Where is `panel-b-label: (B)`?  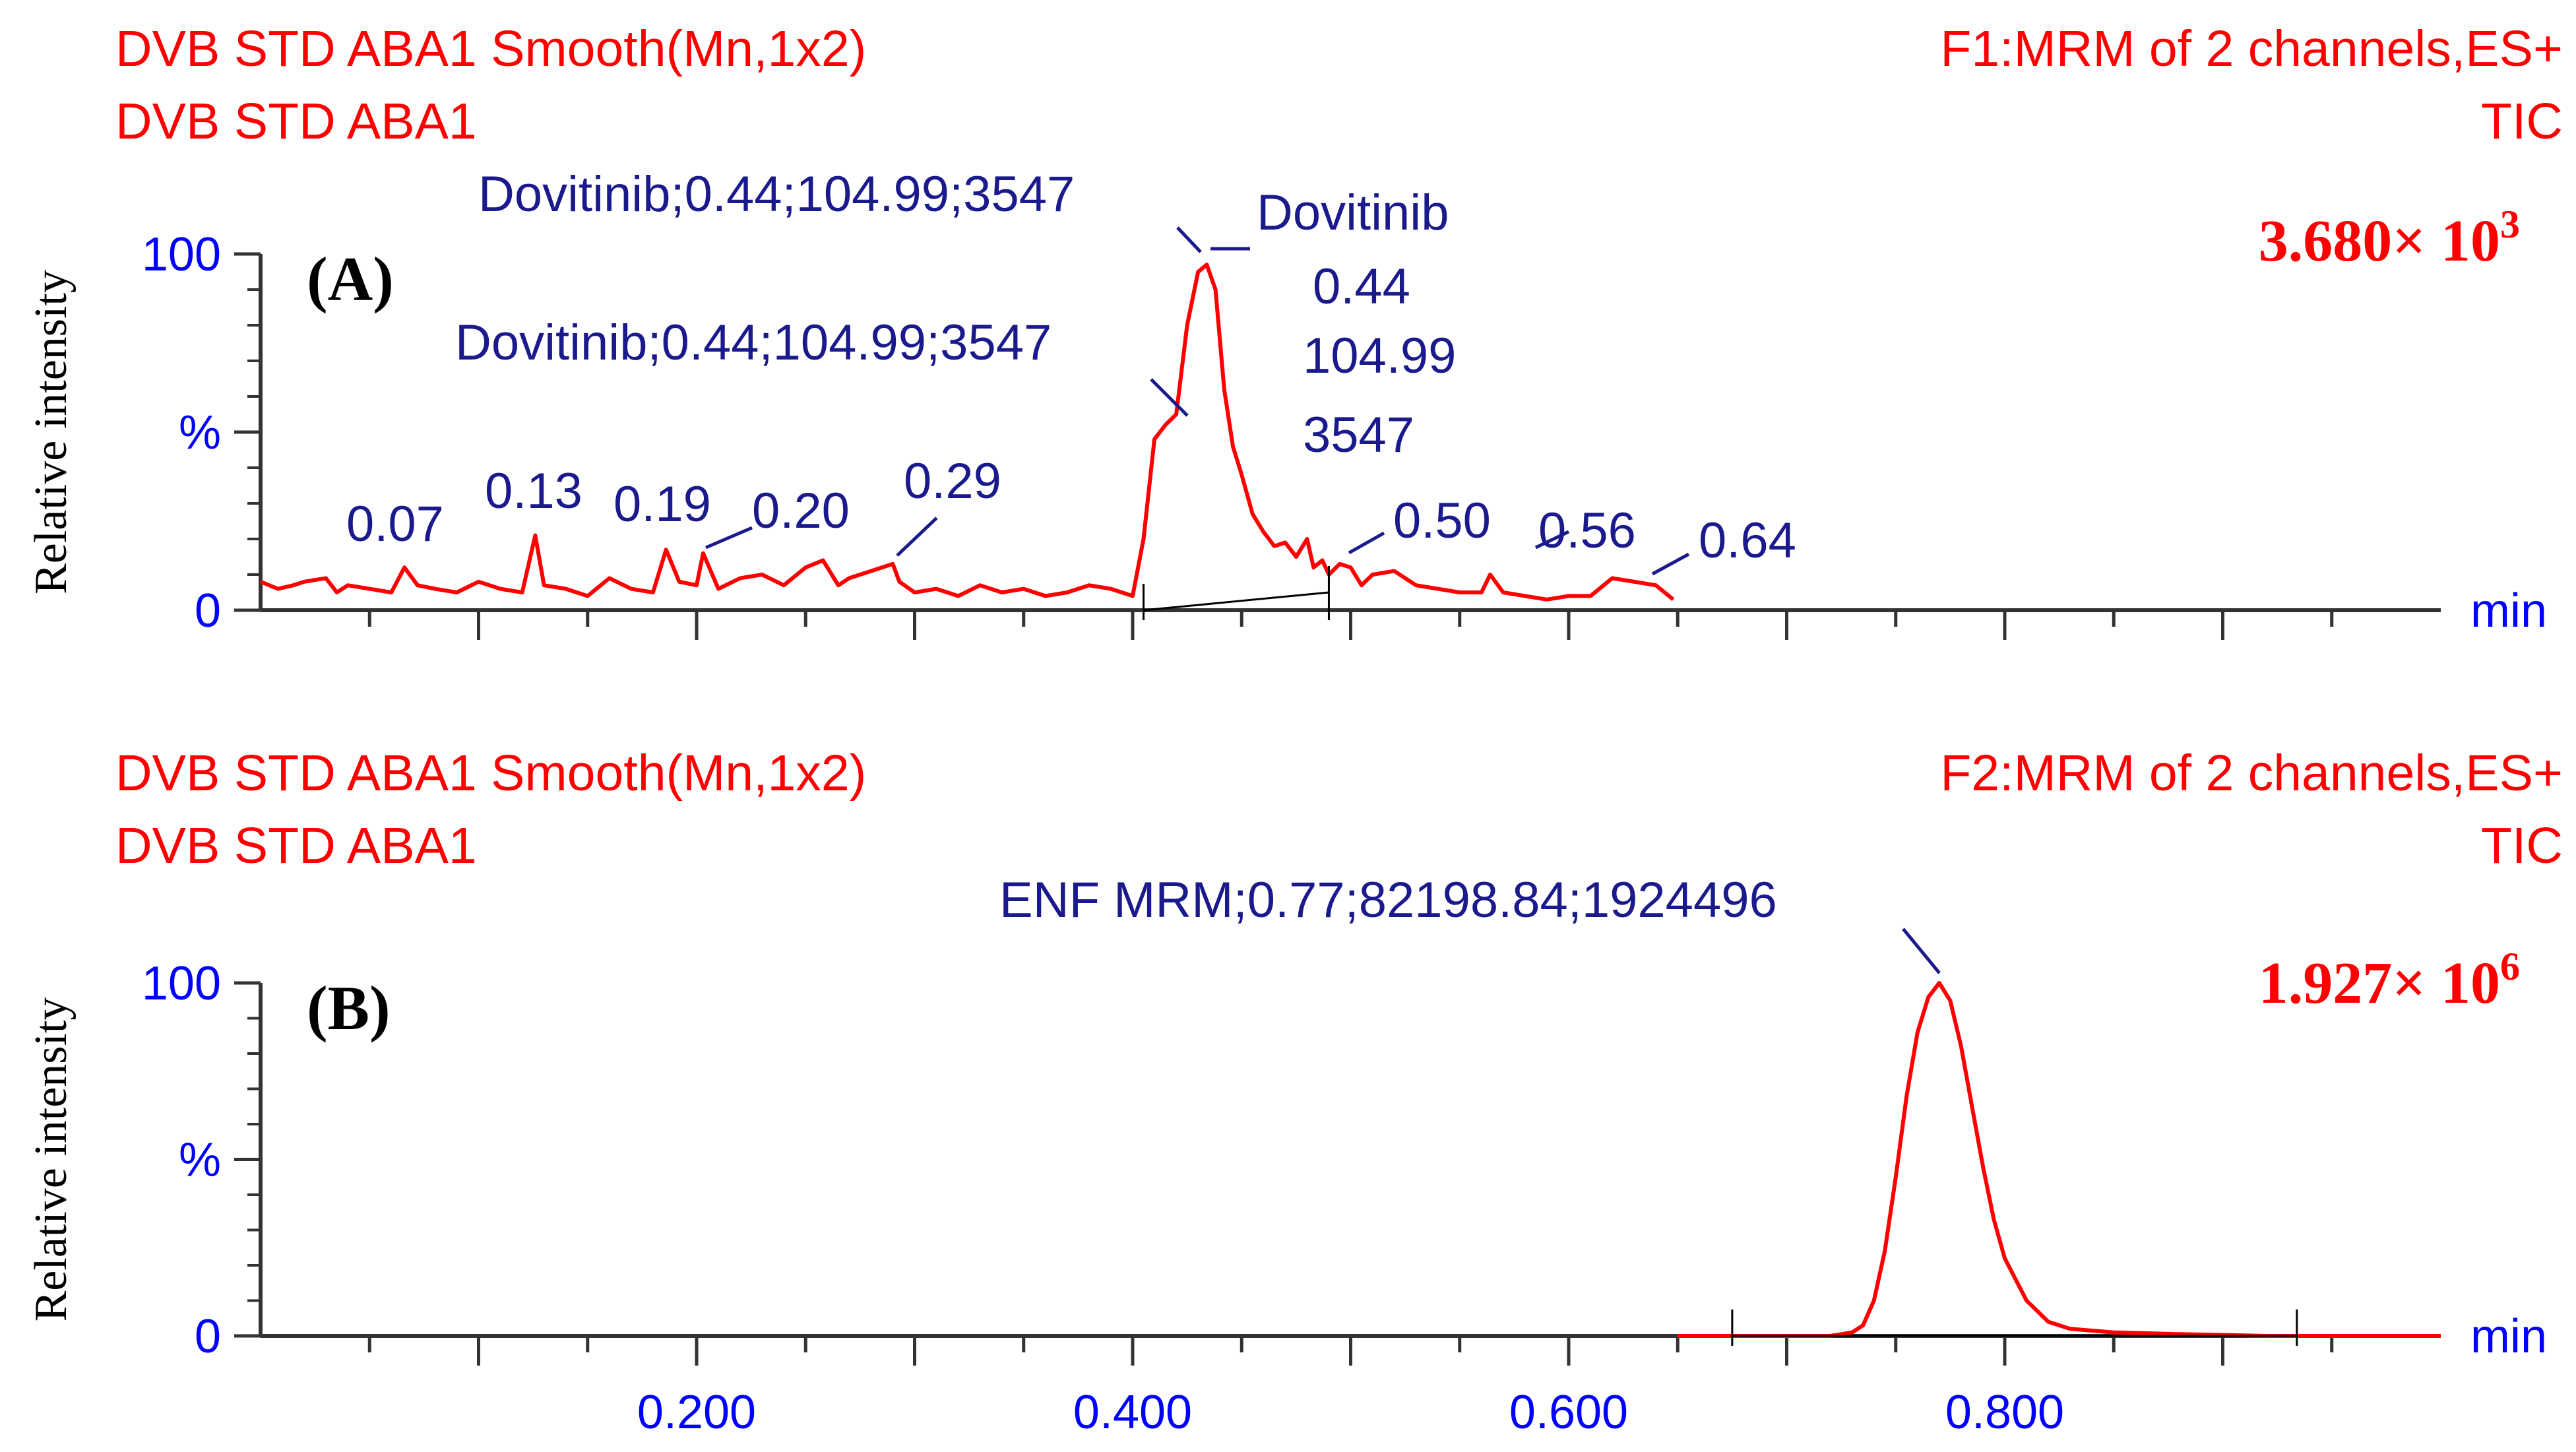
panel-b-label: (B) is located at coordinates (349, 1008).